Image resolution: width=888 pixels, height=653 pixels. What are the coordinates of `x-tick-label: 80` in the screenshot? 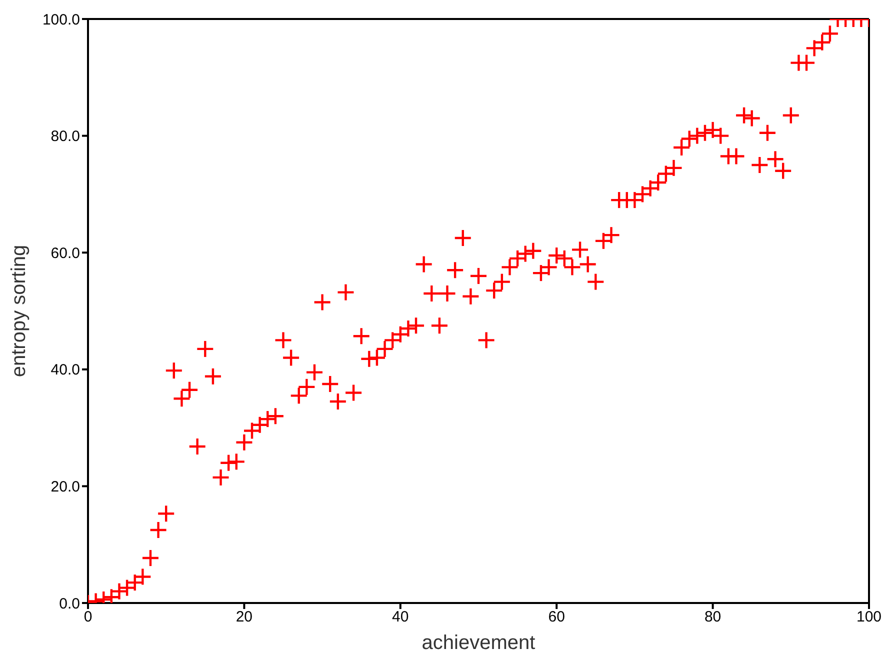 It's located at (713, 617).